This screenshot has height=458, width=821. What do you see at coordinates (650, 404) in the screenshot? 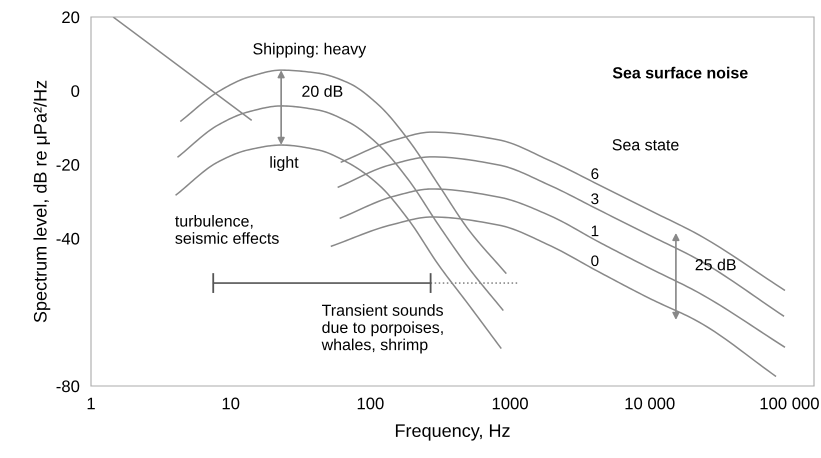
I see `x-tick-label: 10 000` at bounding box center [650, 404].